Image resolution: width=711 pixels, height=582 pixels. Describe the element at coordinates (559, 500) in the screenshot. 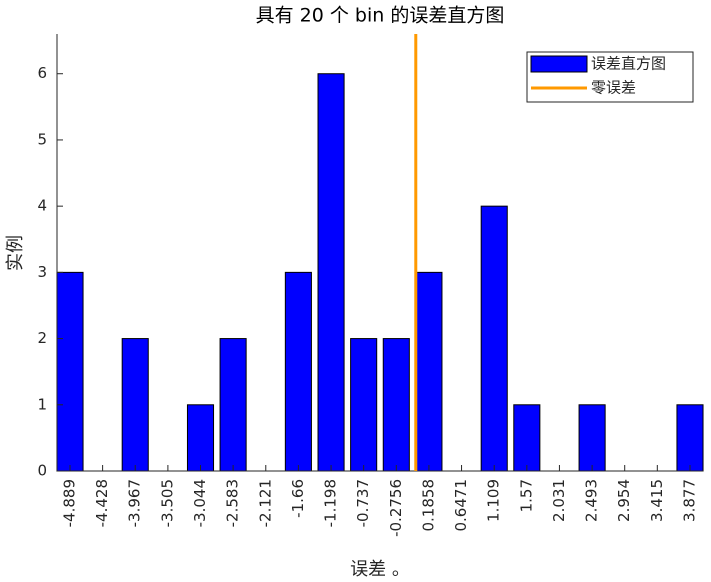

I see `x-tick-label: 2.031` at that location.